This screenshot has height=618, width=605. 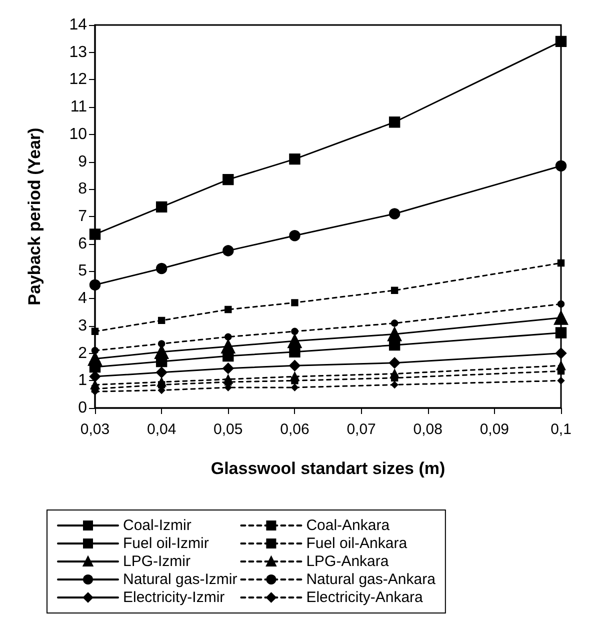 I want to click on y-tick-label: 4, so click(x=83, y=299).